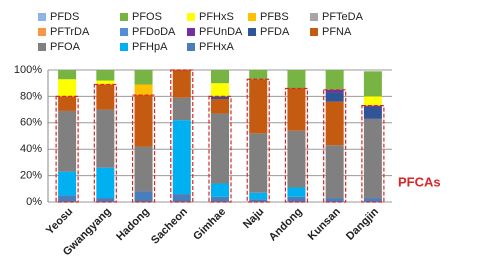 Image resolution: width=487 pixels, height=270 pixels. Describe the element at coordinates (286, 225) in the screenshot. I see `x-tick-label: Andong` at that location.